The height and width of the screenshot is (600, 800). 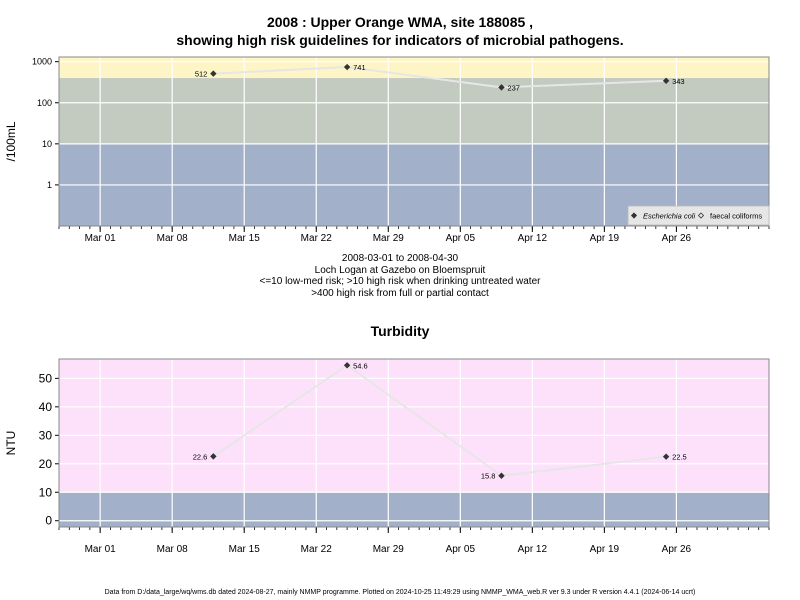 What do you see at coordinates (513, 87) in the screenshot?
I see `bacteria-point-label-2: 237` at bounding box center [513, 87].